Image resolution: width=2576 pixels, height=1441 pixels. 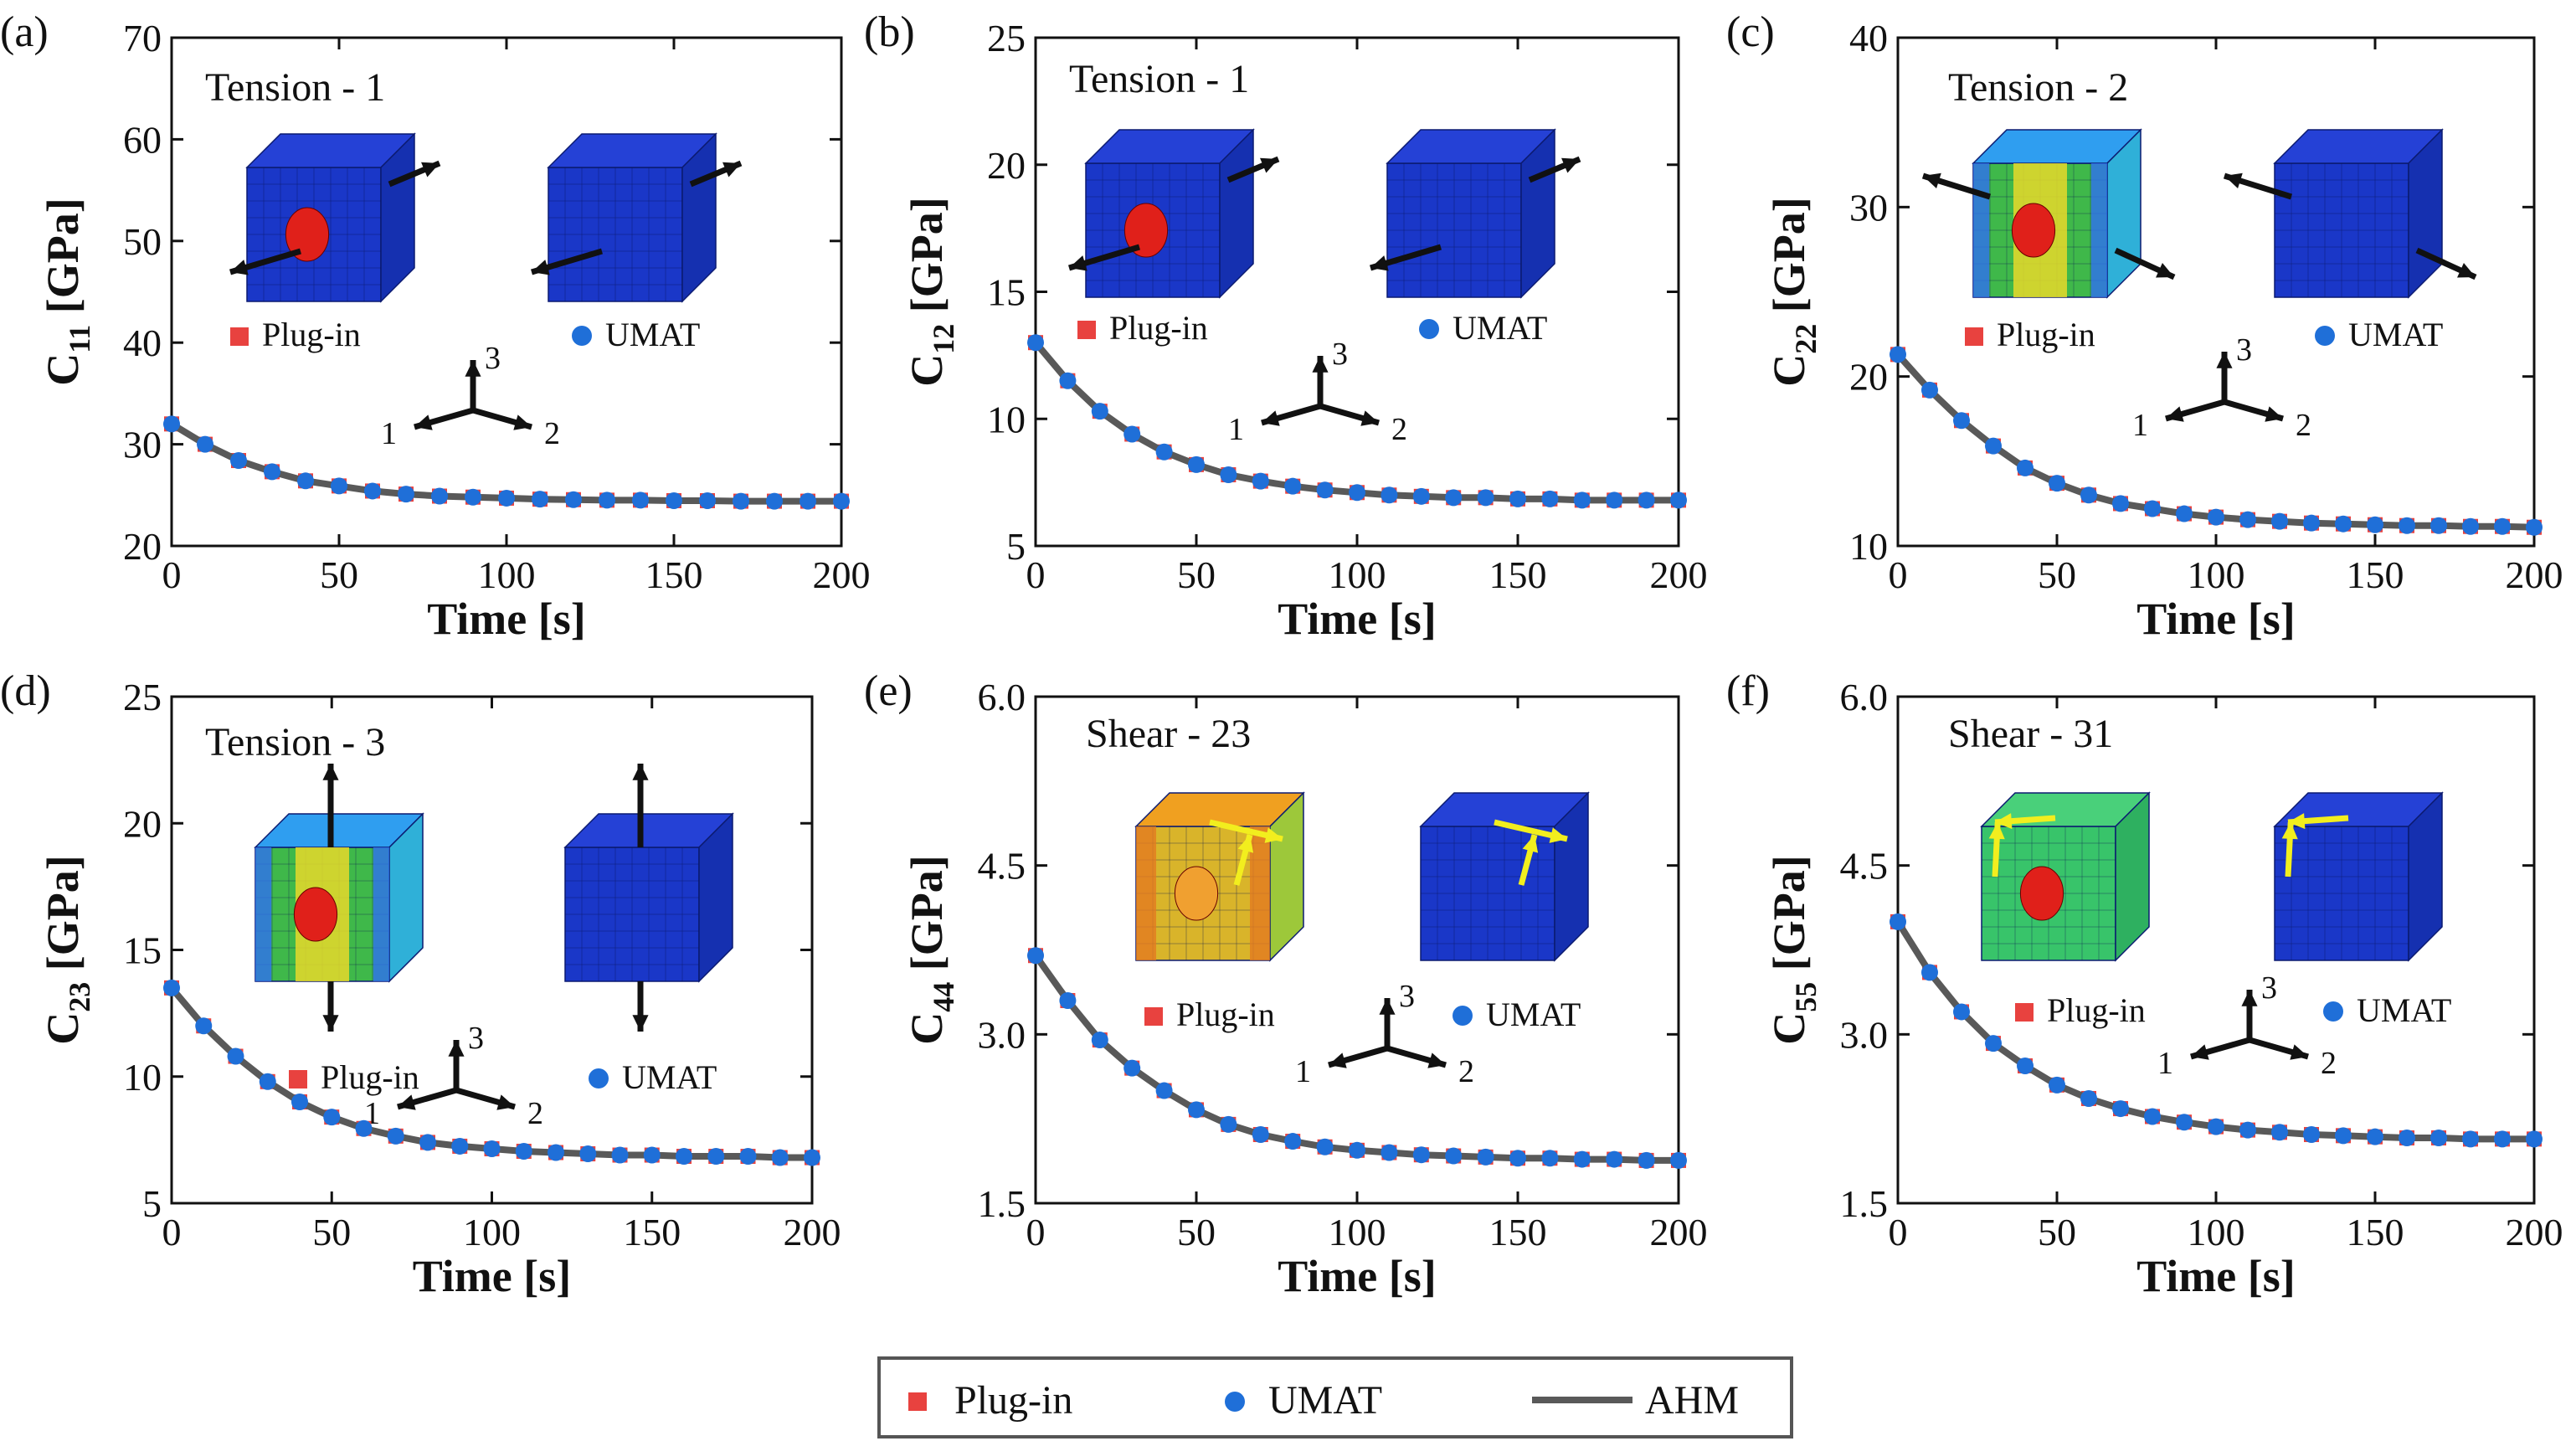 What do you see at coordinates (632, 914) in the screenshot?
I see `cube-front-face` at bounding box center [632, 914].